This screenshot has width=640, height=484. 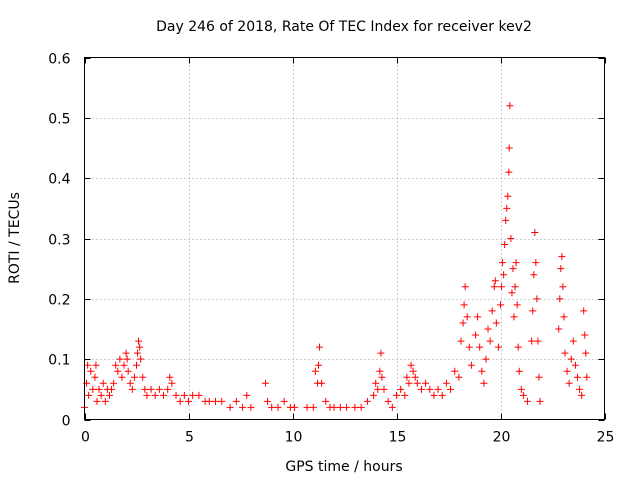 I want to click on x-tick-label: 25, so click(x=606, y=438).